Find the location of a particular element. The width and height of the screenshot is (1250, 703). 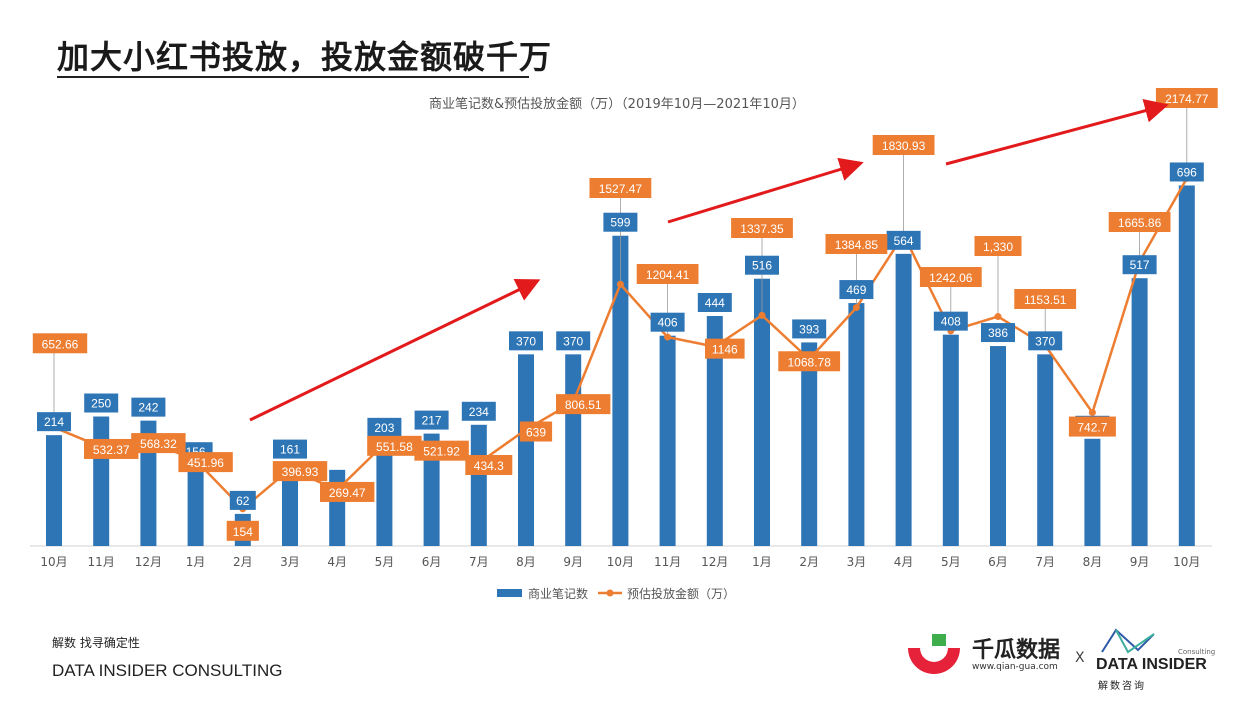

line-value-label: 1337.35 is located at coordinates (762, 229).